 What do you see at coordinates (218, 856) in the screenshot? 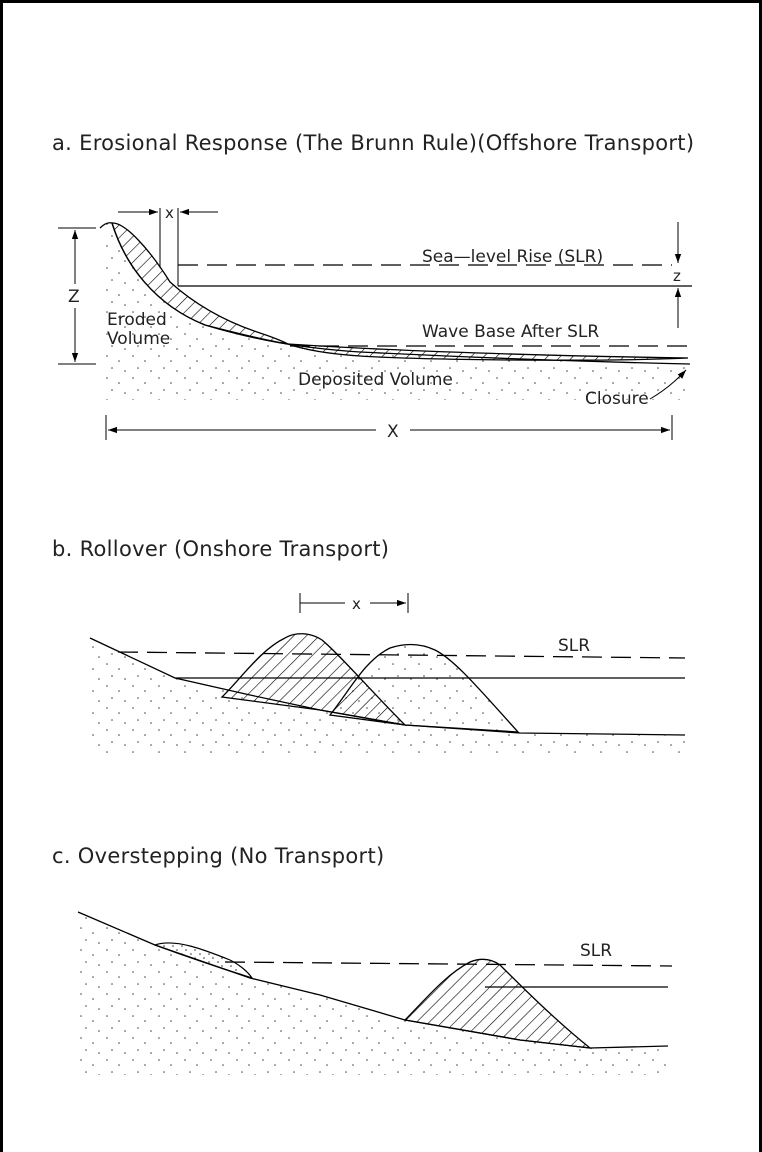
I see `panel-c-title: c. Overstepping (No Transport)` at bounding box center [218, 856].